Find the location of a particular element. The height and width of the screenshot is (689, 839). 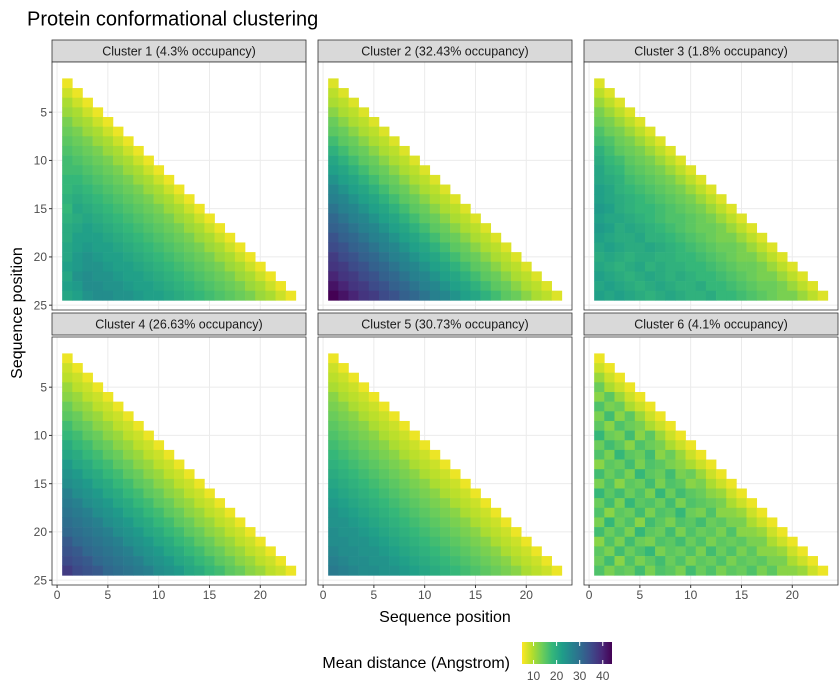

y-tick-label: 25 is located at coordinates (41, 305).